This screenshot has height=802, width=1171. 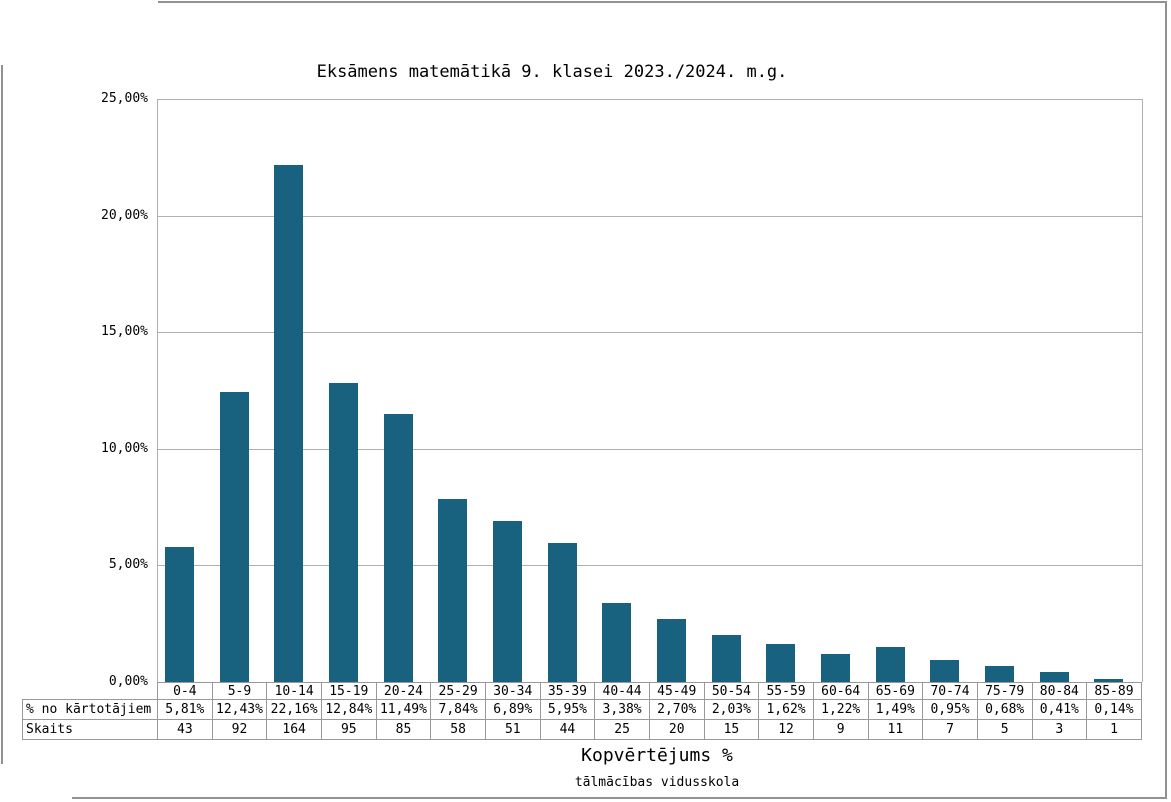 I want to click on value-cell: 5,95%, so click(x=567, y=709).